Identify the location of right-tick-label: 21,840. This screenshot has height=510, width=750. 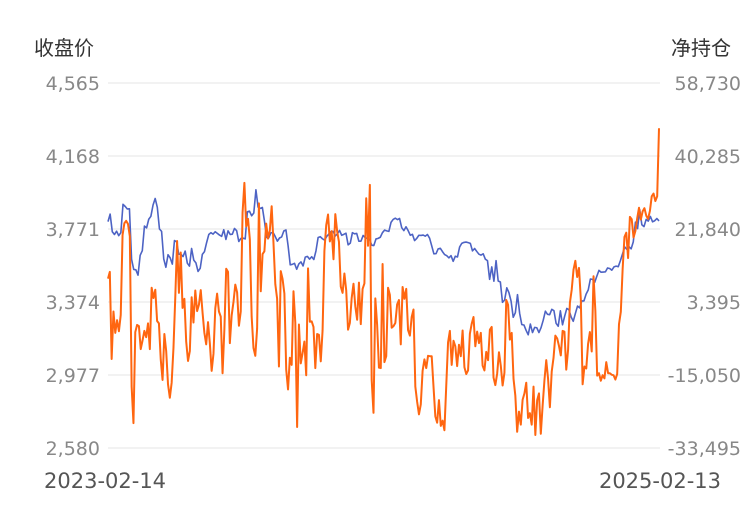
(708, 230).